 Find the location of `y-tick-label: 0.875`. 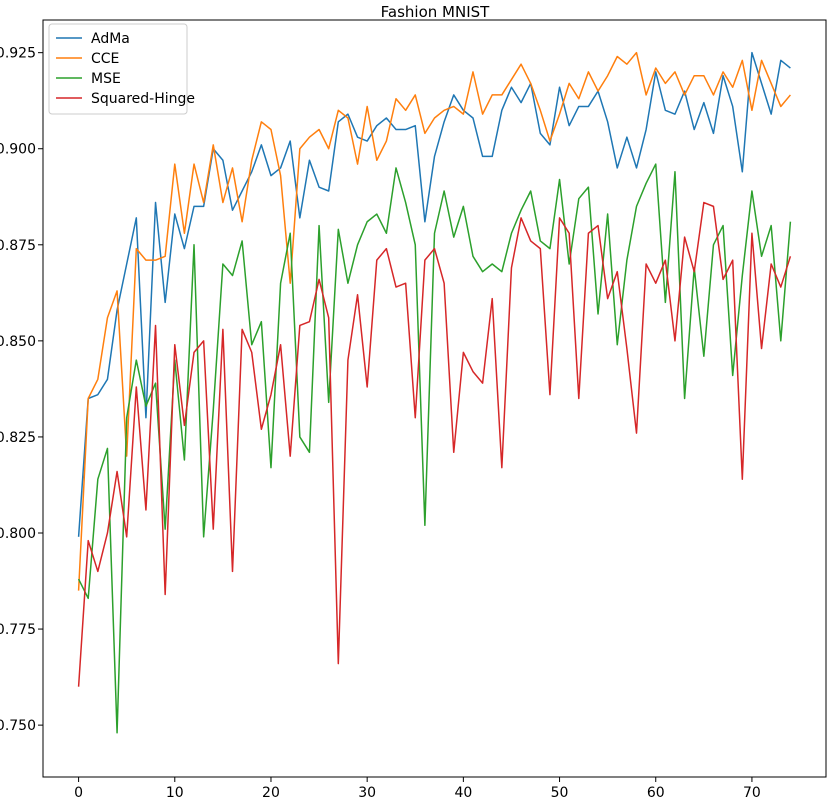

y-tick-label: 0.875 is located at coordinates (18, 246).